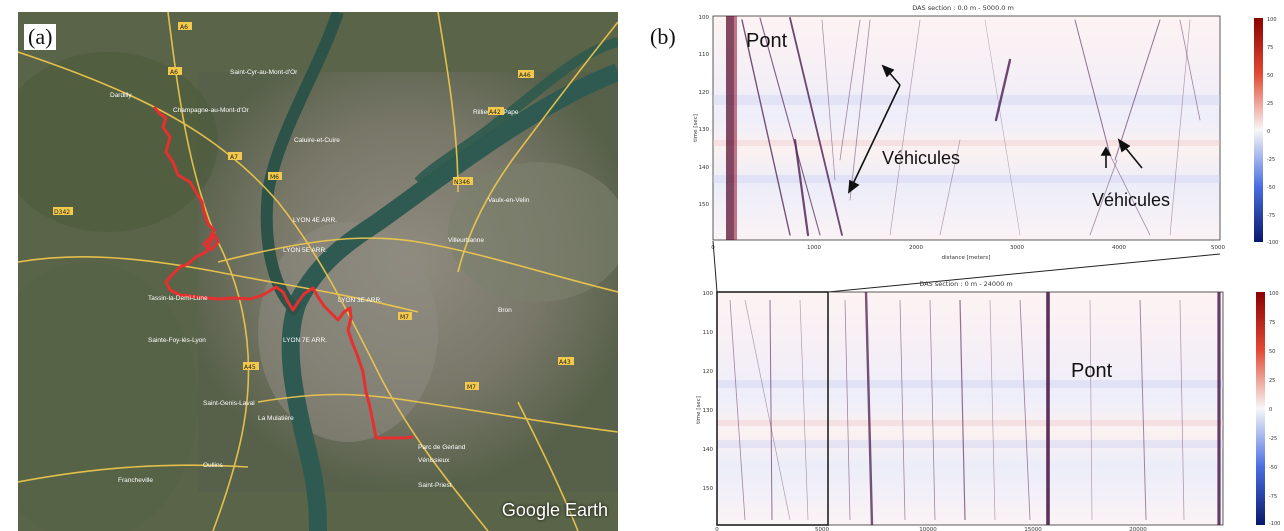  I want to click on das-top-title: DAS section : 0.0 m - 5000.0 m, so click(963, 8).